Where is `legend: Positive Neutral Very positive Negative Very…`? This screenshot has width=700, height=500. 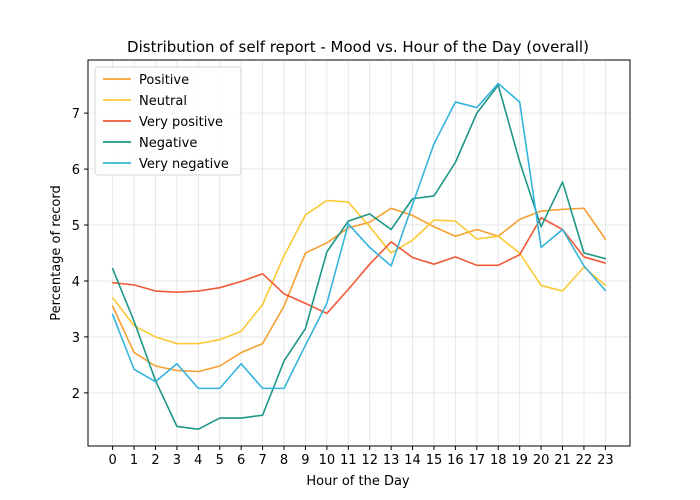
legend: Positive Neutral Very positive Negative Very… is located at coordinates (168, 121).